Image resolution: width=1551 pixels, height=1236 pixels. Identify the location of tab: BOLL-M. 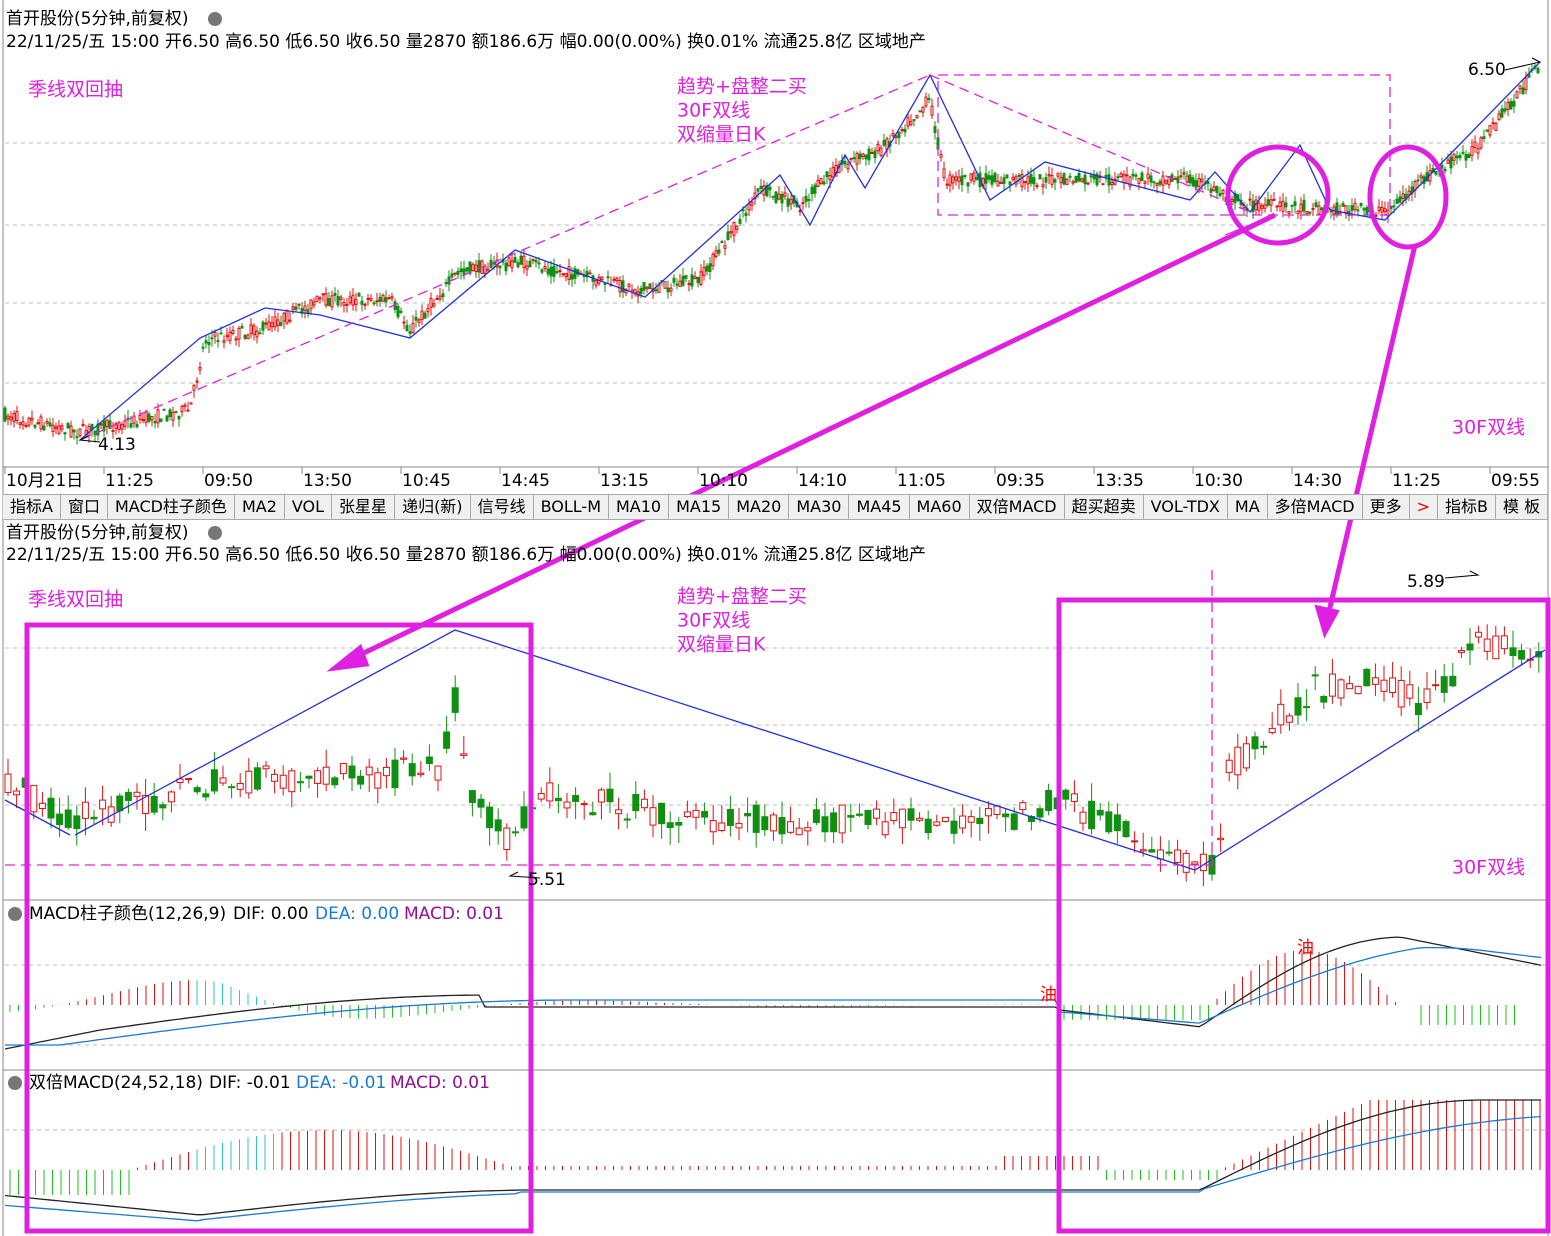
(571, 507).